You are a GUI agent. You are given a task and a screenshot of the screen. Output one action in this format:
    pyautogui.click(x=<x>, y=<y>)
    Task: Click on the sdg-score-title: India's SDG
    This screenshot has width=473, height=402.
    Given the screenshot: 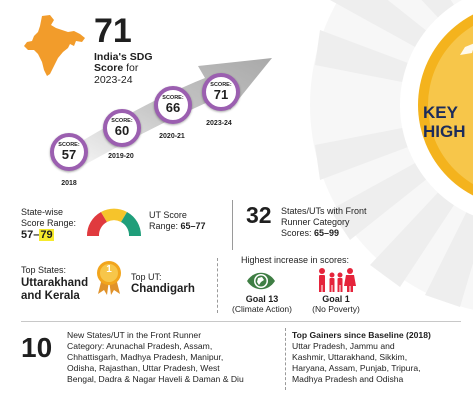 What is the action you would take?
    pyautogui.click(x=123, y=57)
    